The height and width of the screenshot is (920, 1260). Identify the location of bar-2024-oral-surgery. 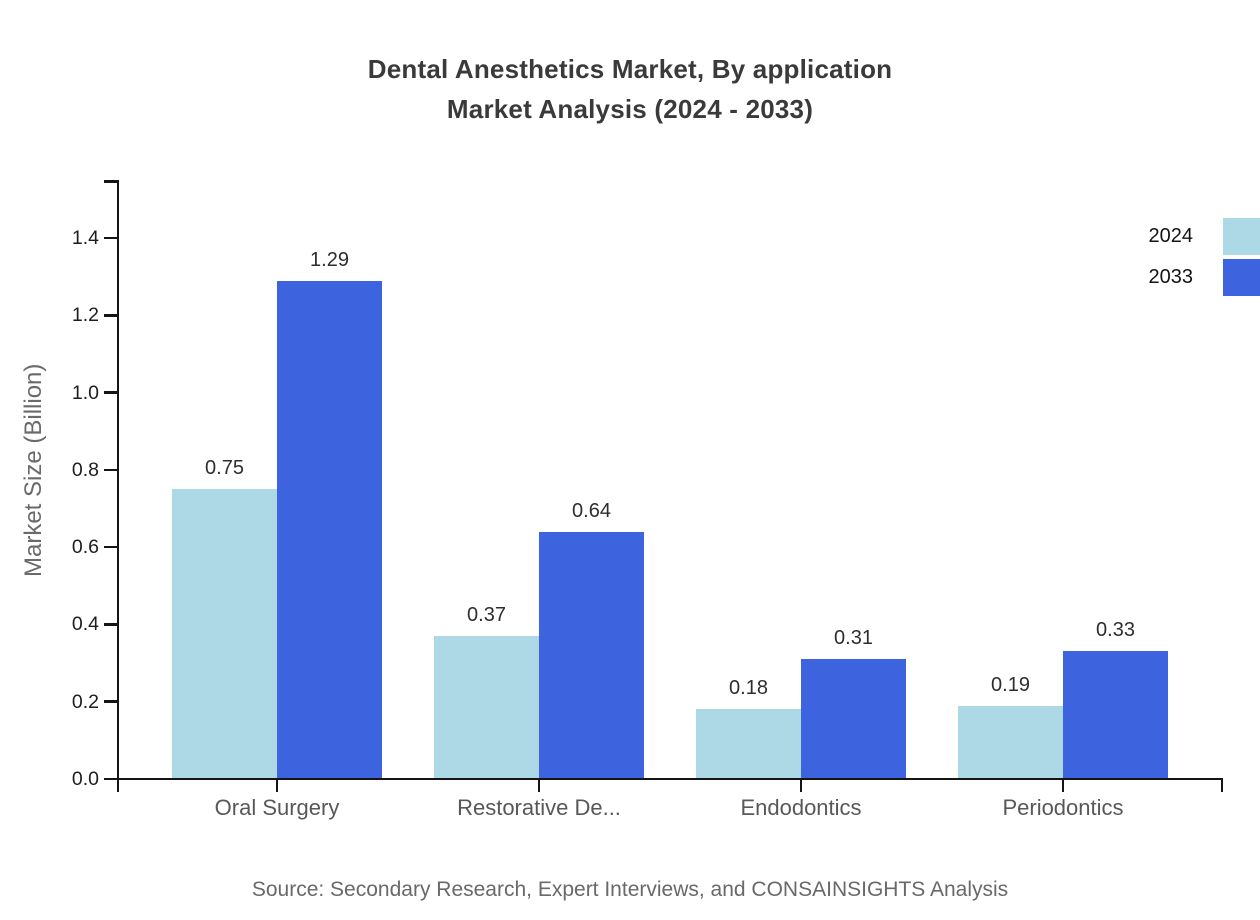
(224, 634).